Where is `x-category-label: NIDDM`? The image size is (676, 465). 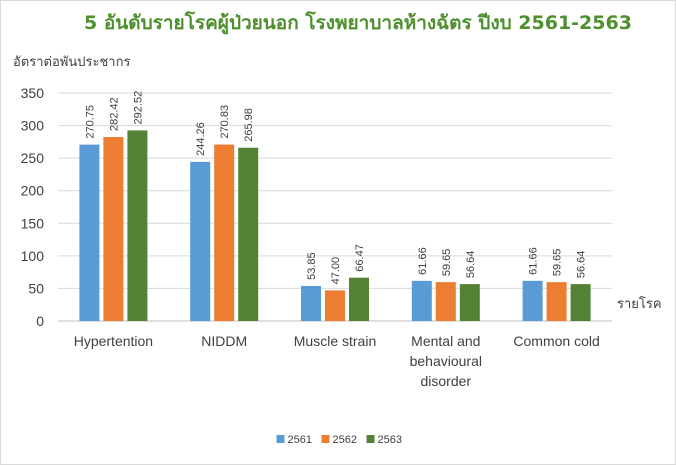 x-category-label: NIDDM is located at coordinates (224, 341).